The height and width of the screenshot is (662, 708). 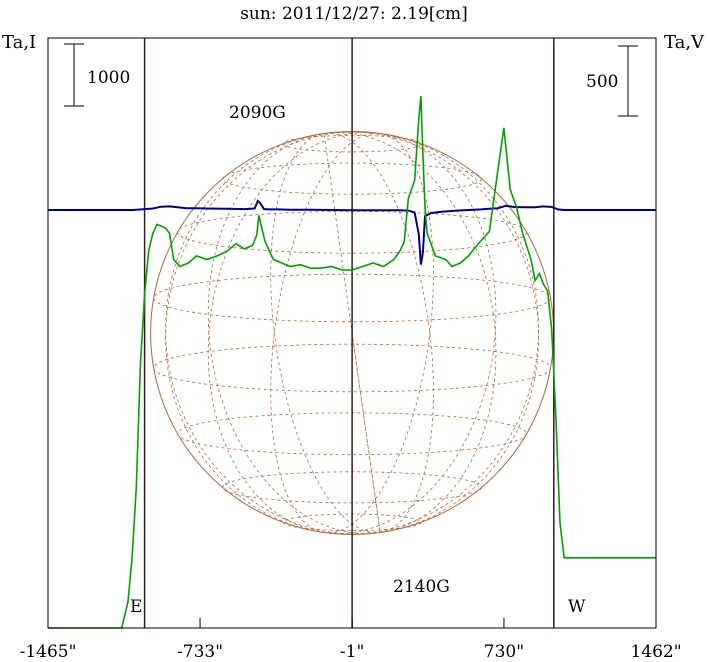 I want to click on annotation-east: E, so click(x=136, y=607).